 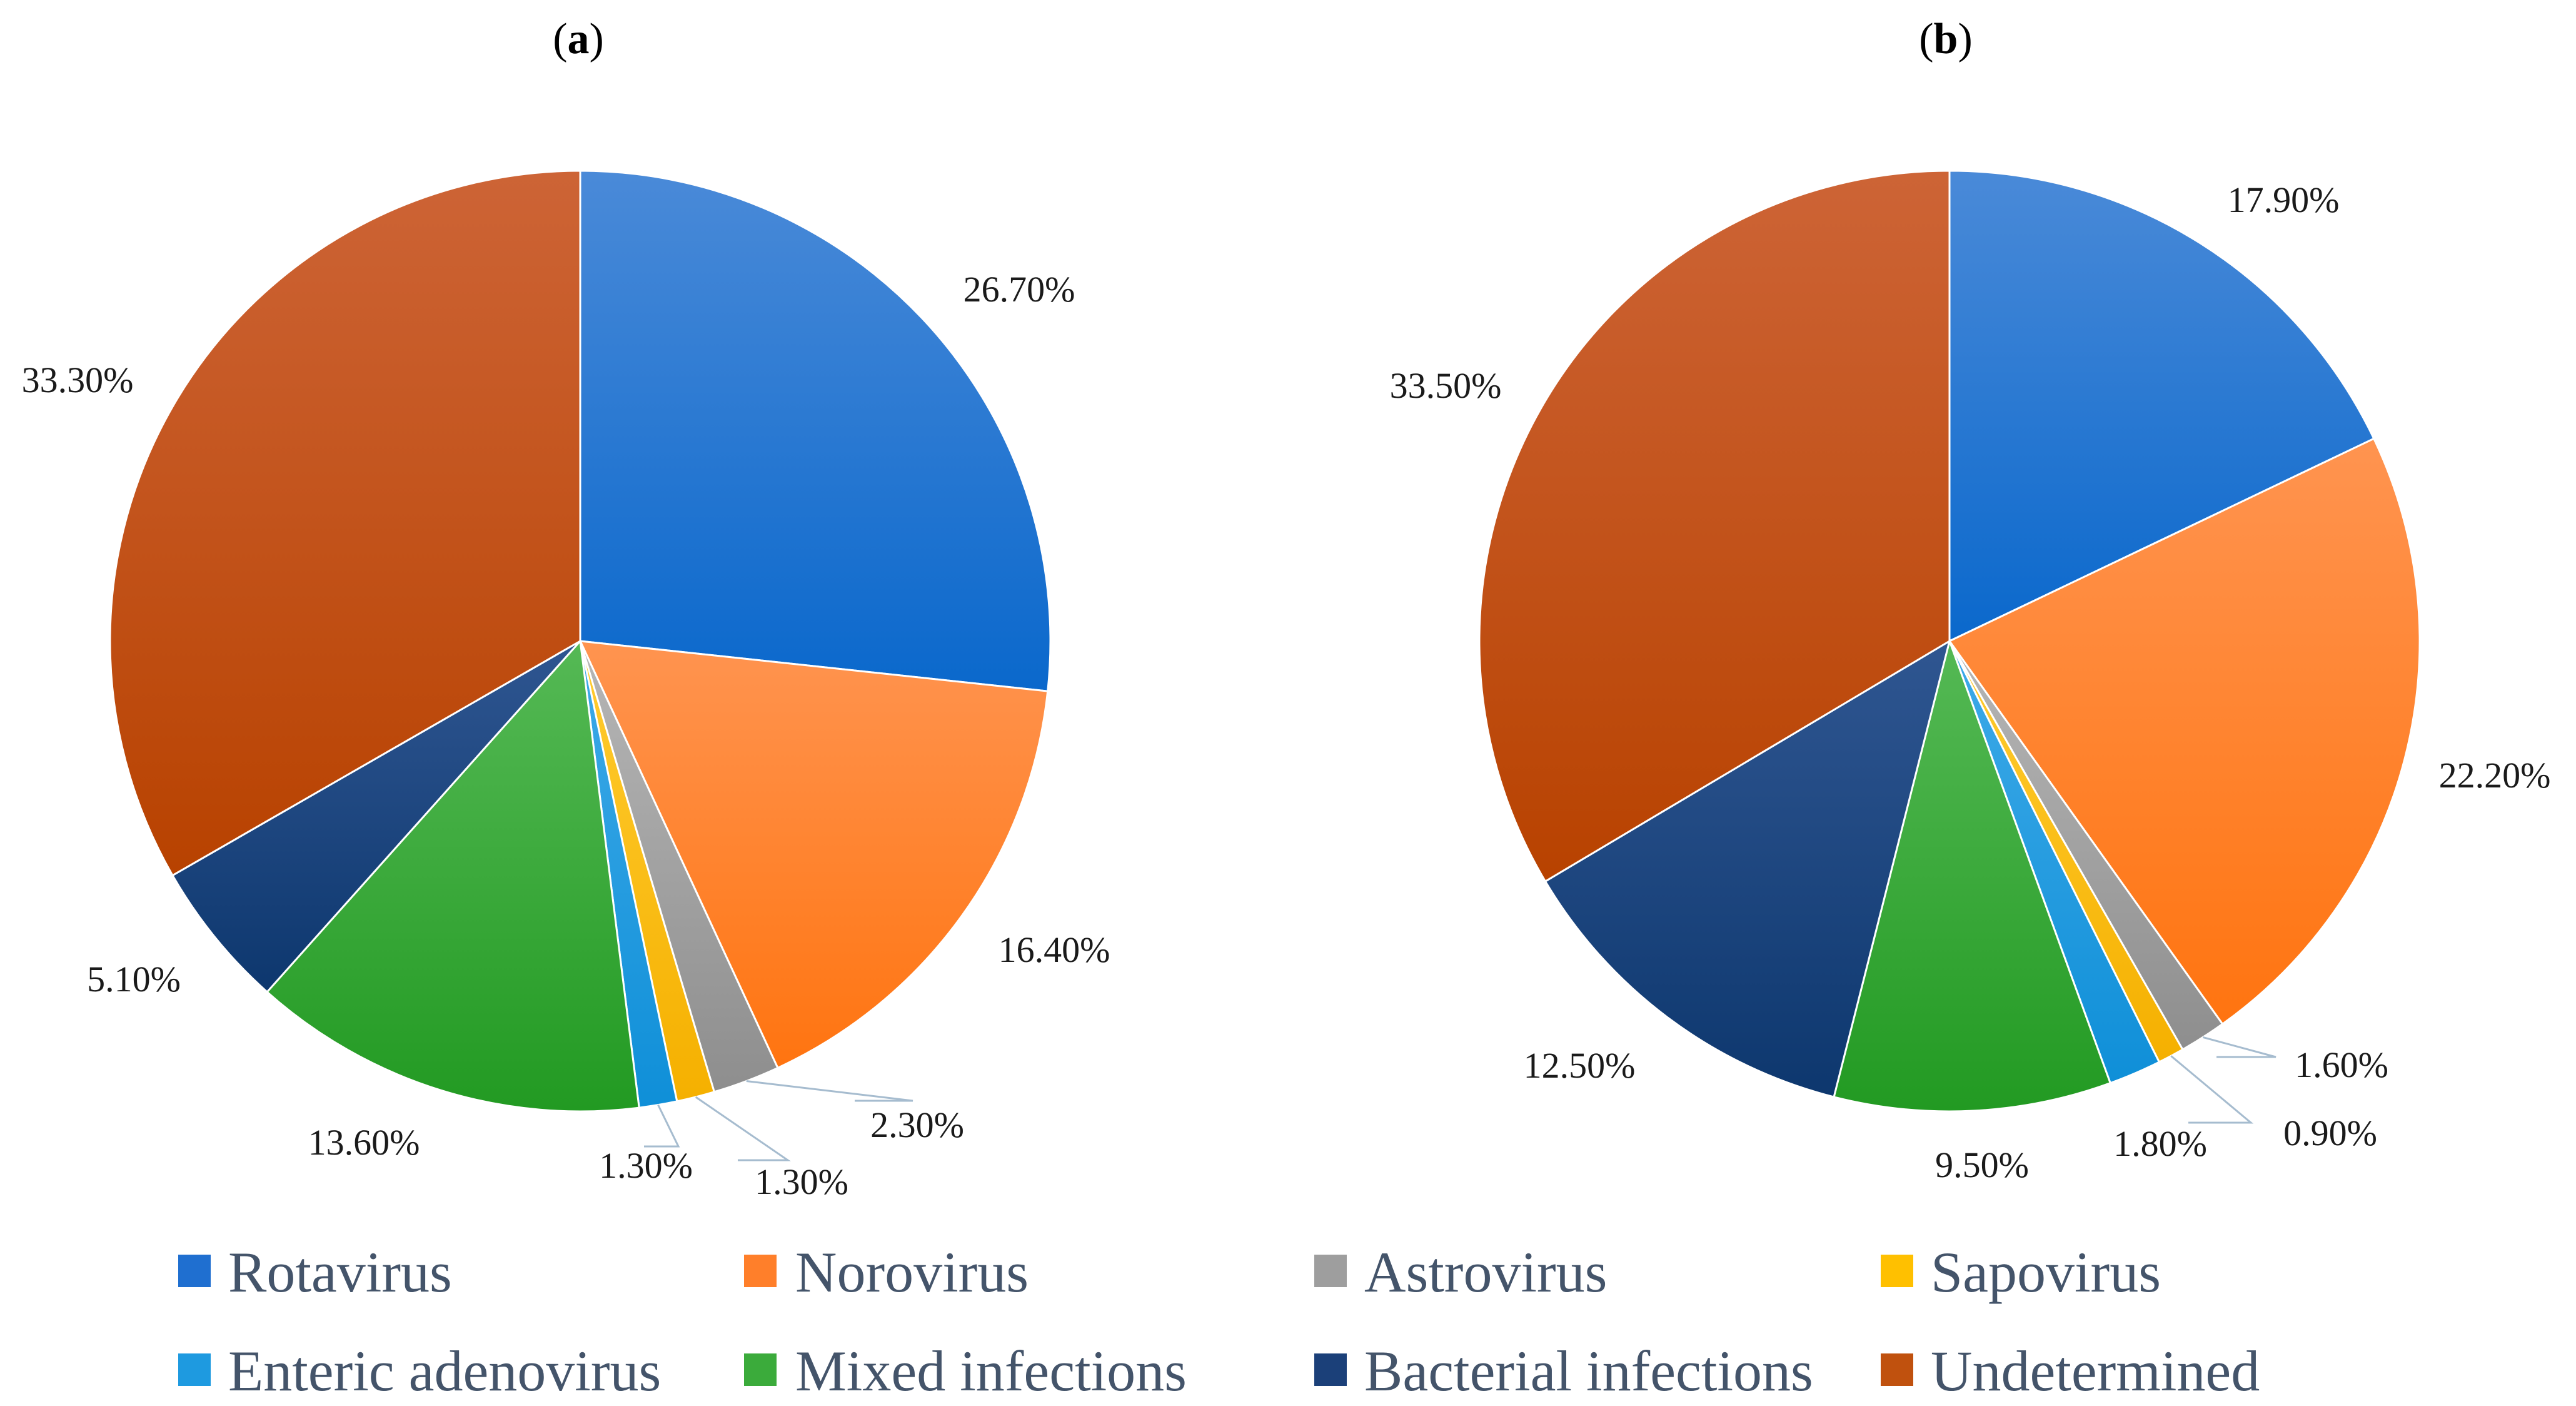 I want to click on chart-a-leader-sapovirus, so click(x=743, y=1128).